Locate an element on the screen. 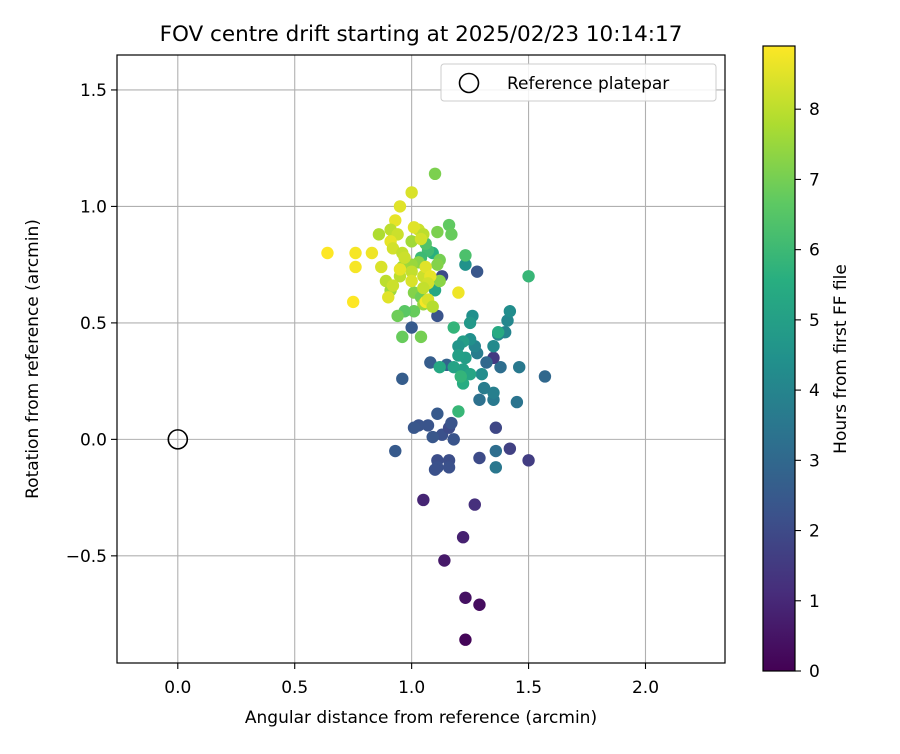 The height and width of the screenshot is (754, 900). x-axis-ticks: 0.0 0.5 1.0 1.5 2.0 is located at coordinates (411, 680).